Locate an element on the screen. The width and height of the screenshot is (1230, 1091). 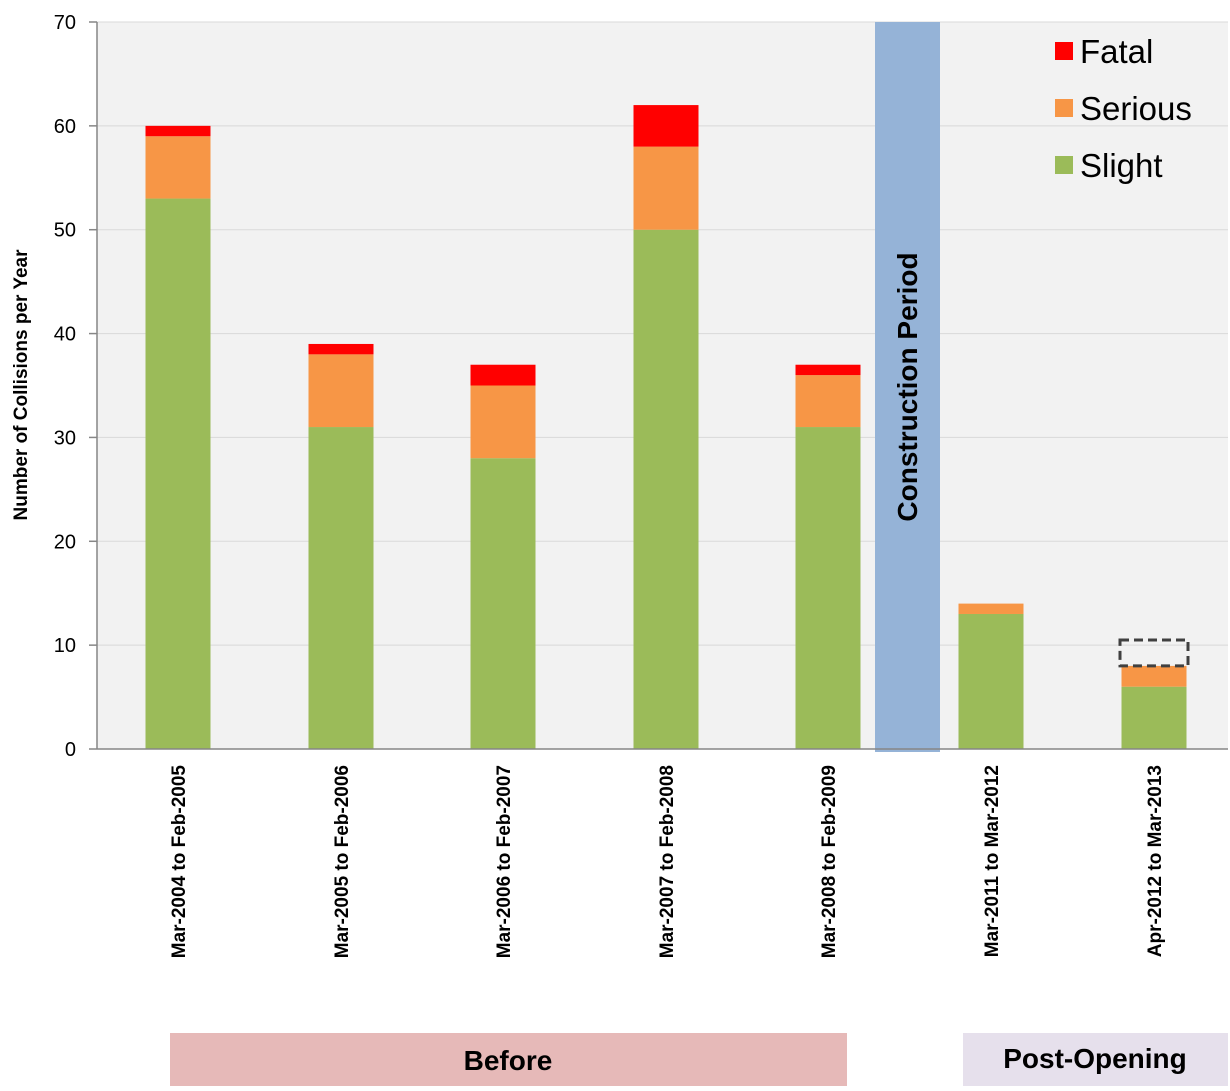
y-tick-label: 10 is located at coordinates (65, 646).